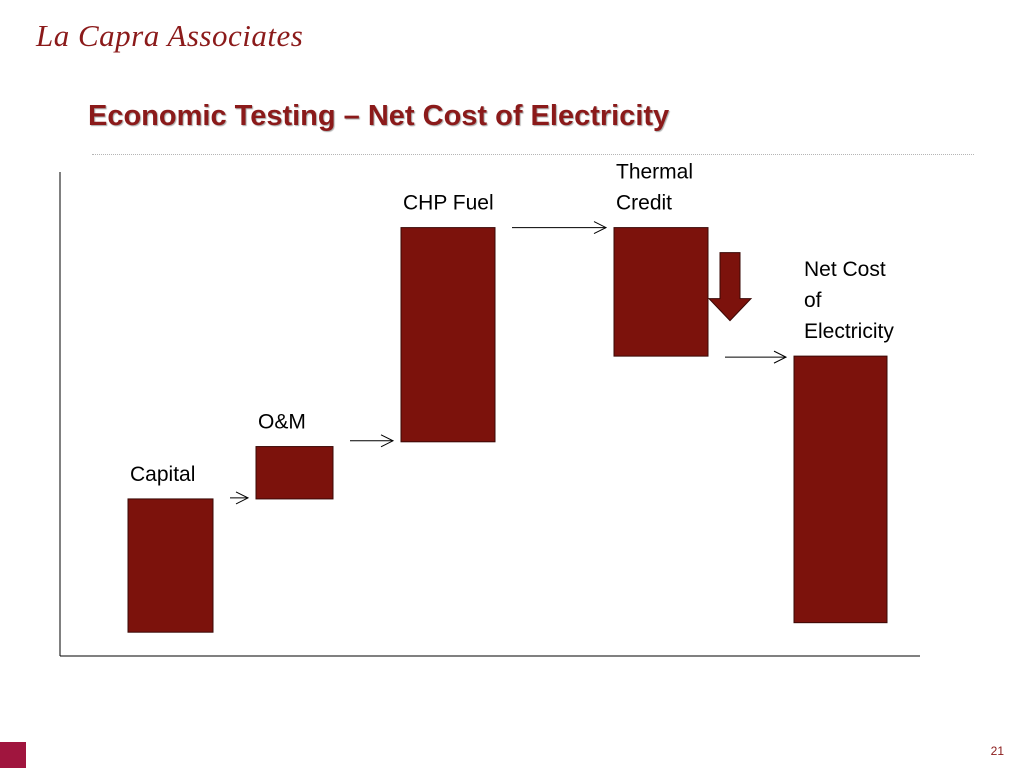  I want to click on label-line-capital: Capital, so click(162, 474).